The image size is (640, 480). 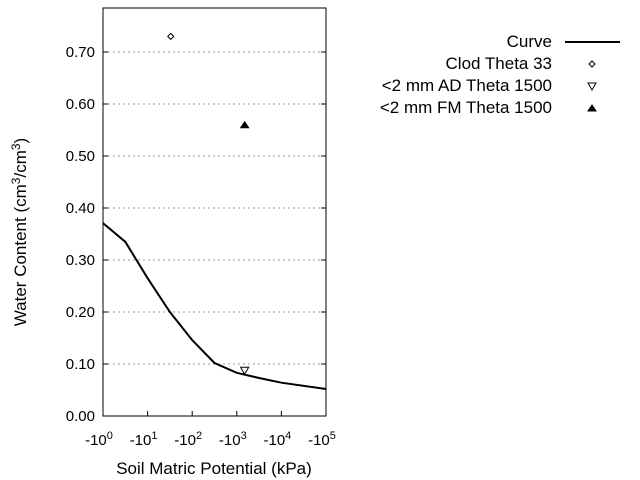 What do you see at coordinates (80, 364) in the screenshot?
I see `y-tick-label: 0.10` at bounding box center [80, 364].